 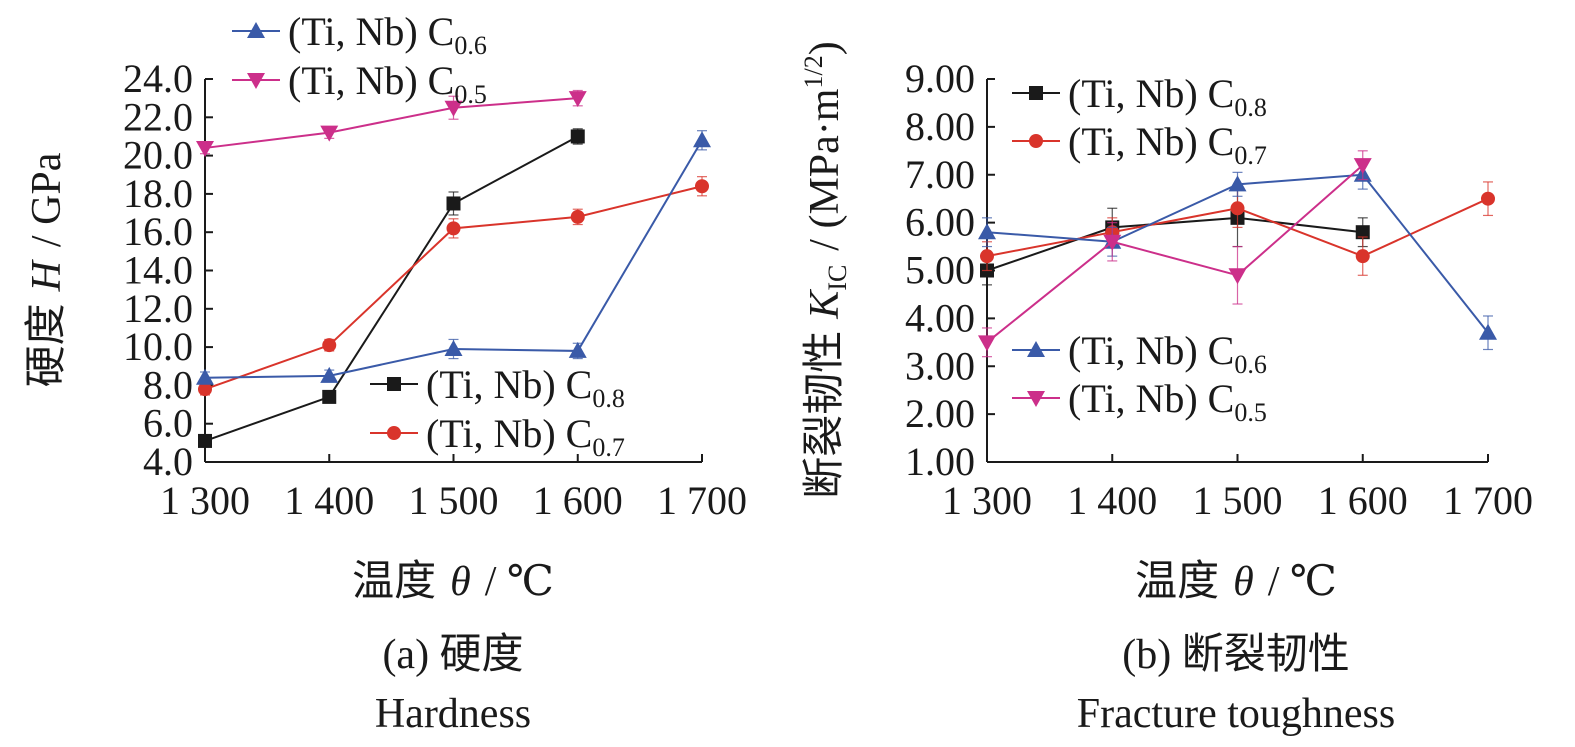 What do you see at coordinates (453, 582) in the screenshot?
I see `hardness-x-axis-title: 温度 θ / ℃` at bounding box center [453, 582].